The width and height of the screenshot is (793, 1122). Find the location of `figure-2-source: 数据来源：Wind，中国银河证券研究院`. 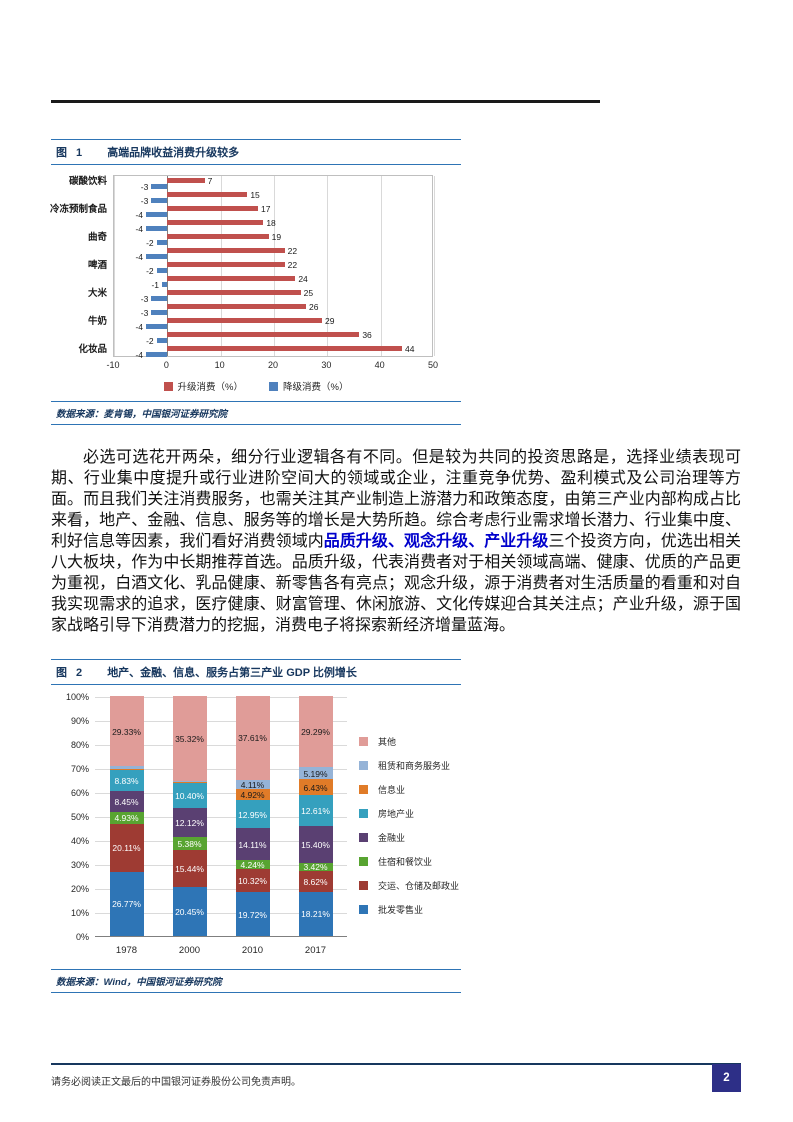

figure-2-source: 数据来源：Wind，中国银河证券研究院 is located at coordinates (256, 981).